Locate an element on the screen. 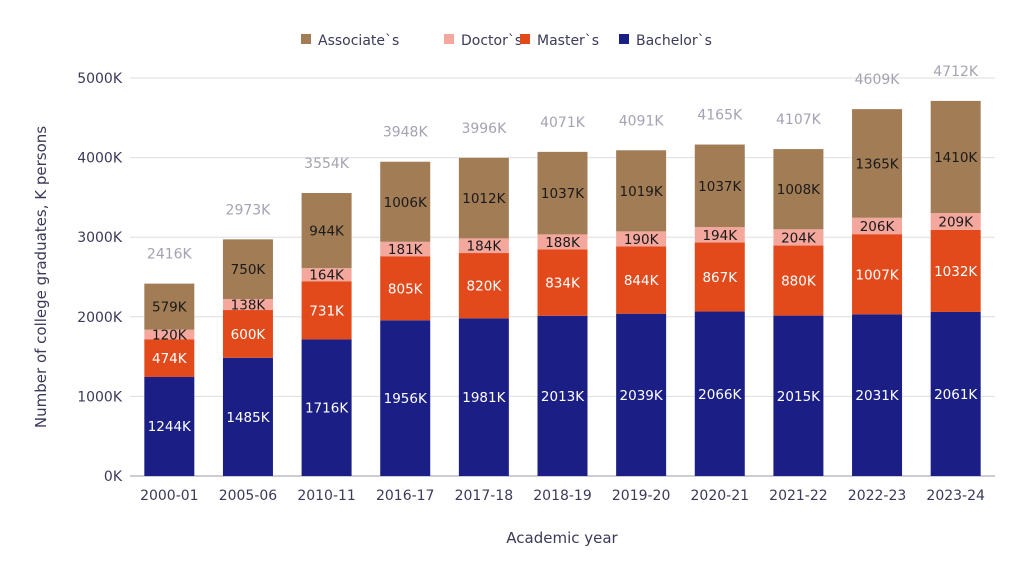 This screenshot has width=1024, height=580. total-label: 4609K is located at coordinates (878, 80).